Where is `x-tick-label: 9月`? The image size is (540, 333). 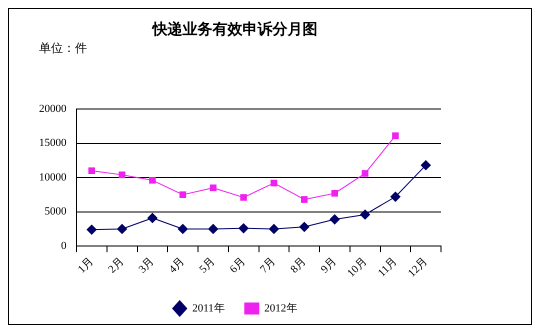 x-tick-label: 9月 is located at coordinates (328, 265).